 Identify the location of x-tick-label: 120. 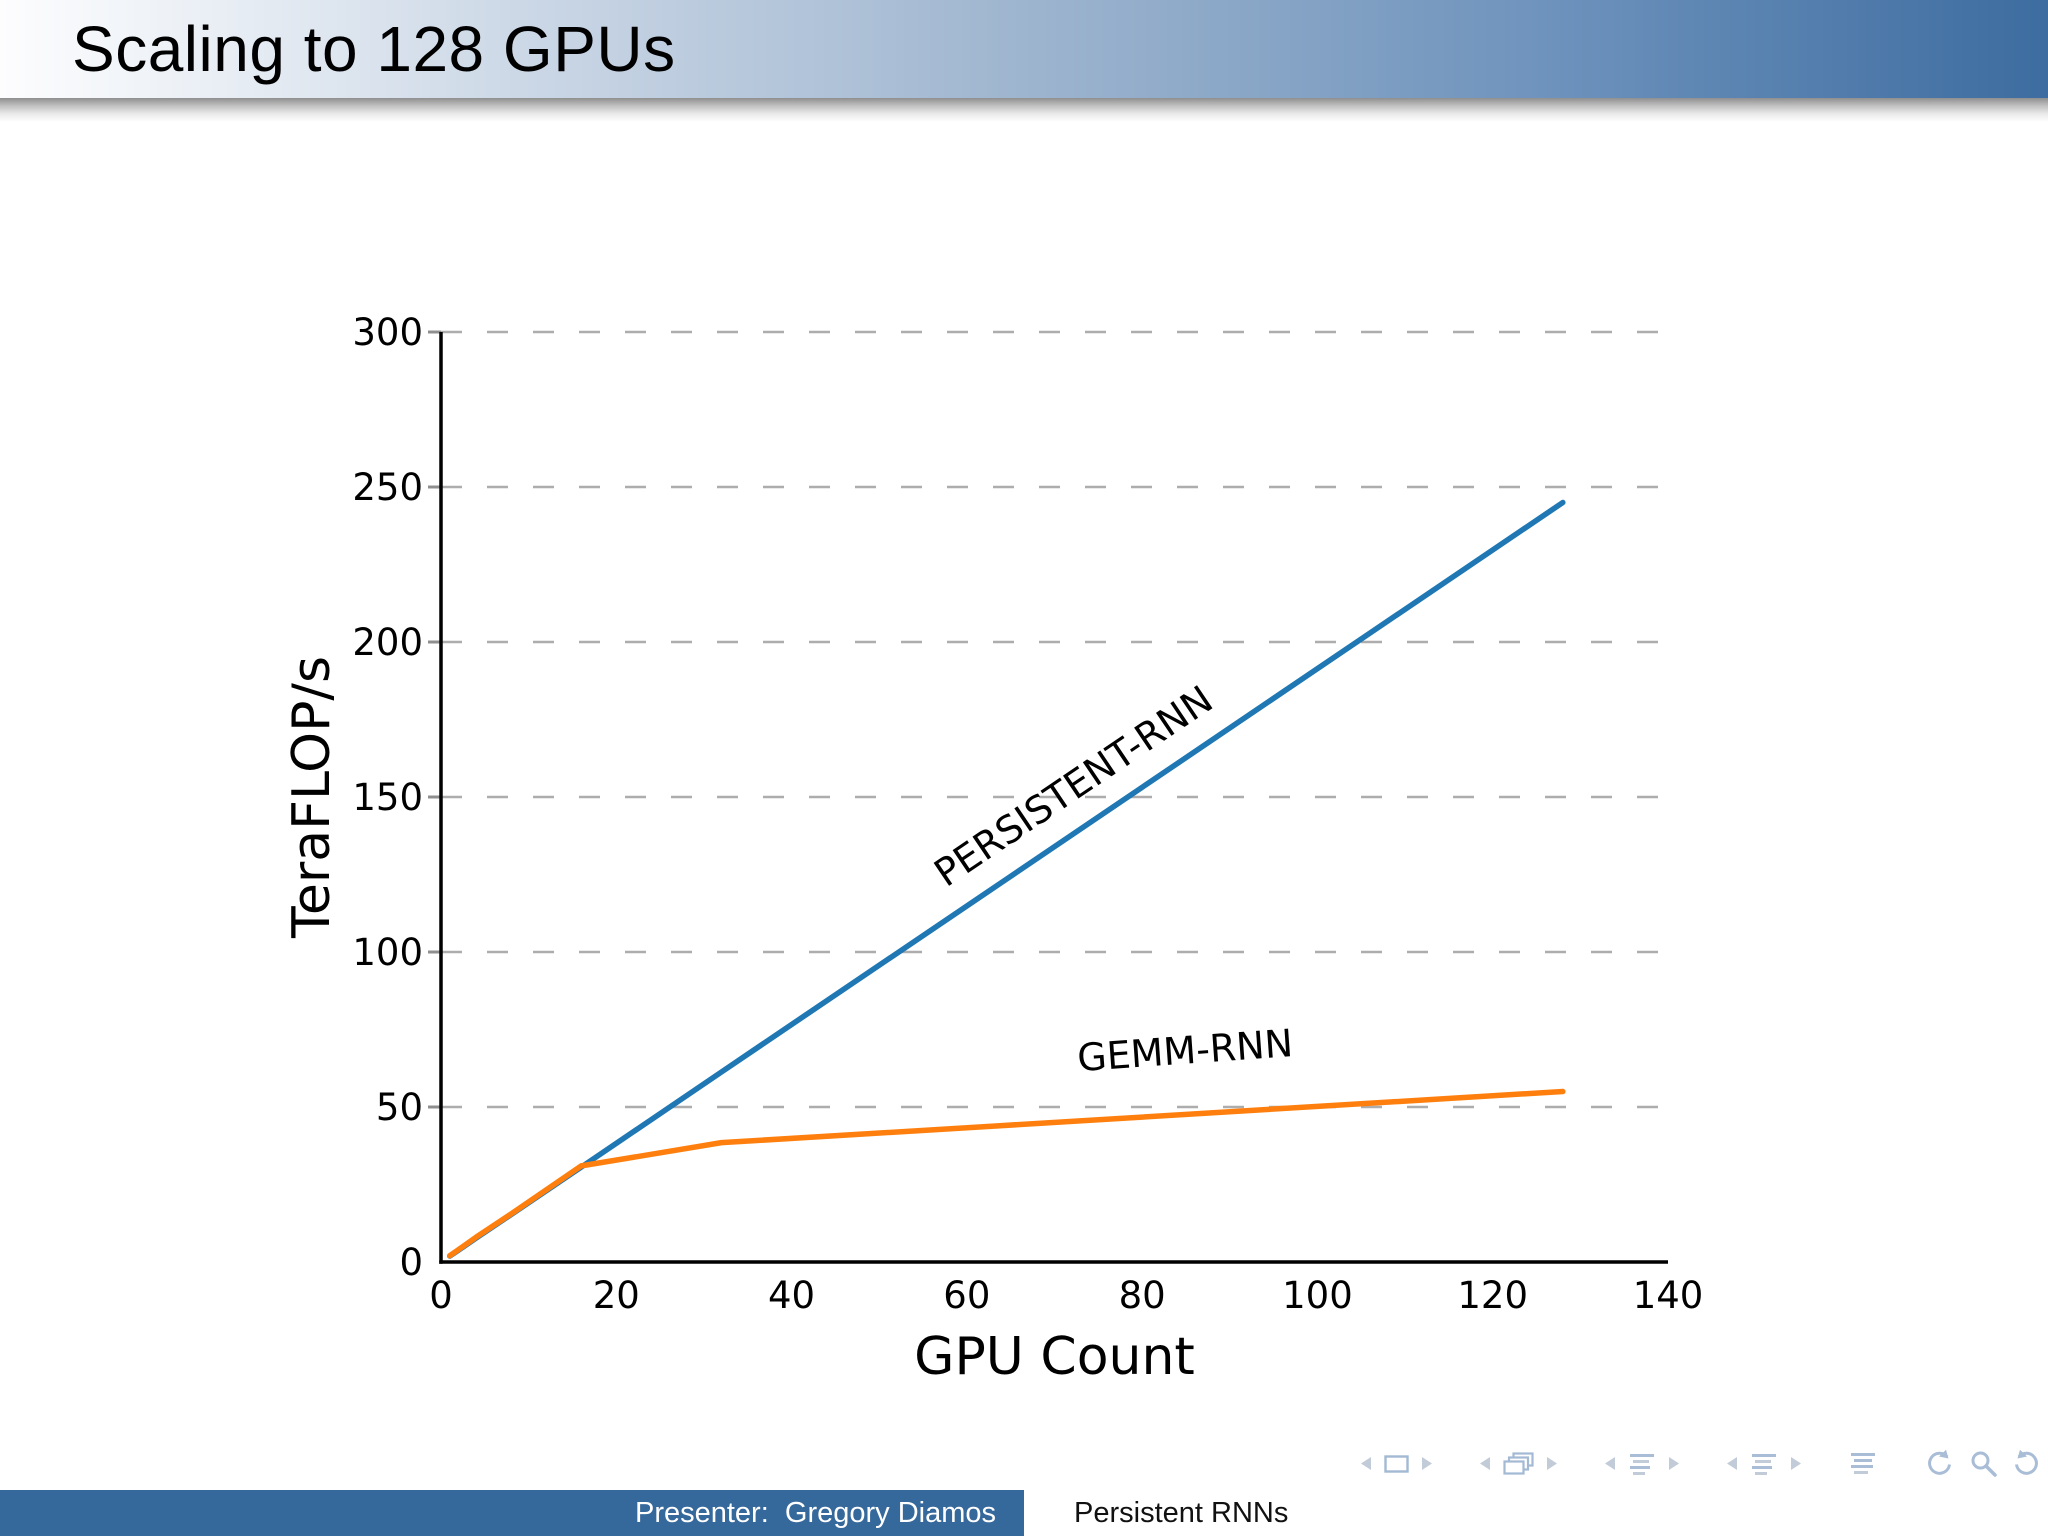
(1492, 1295).